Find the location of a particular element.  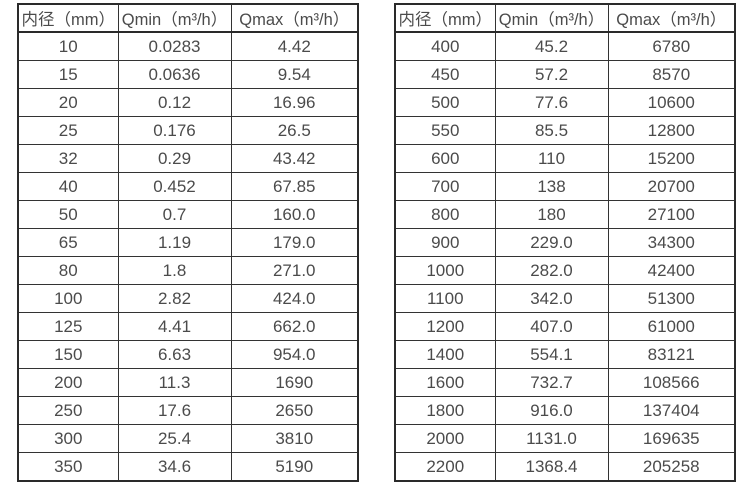

table-cell: 1.8 is located at coordinates (174, 270).